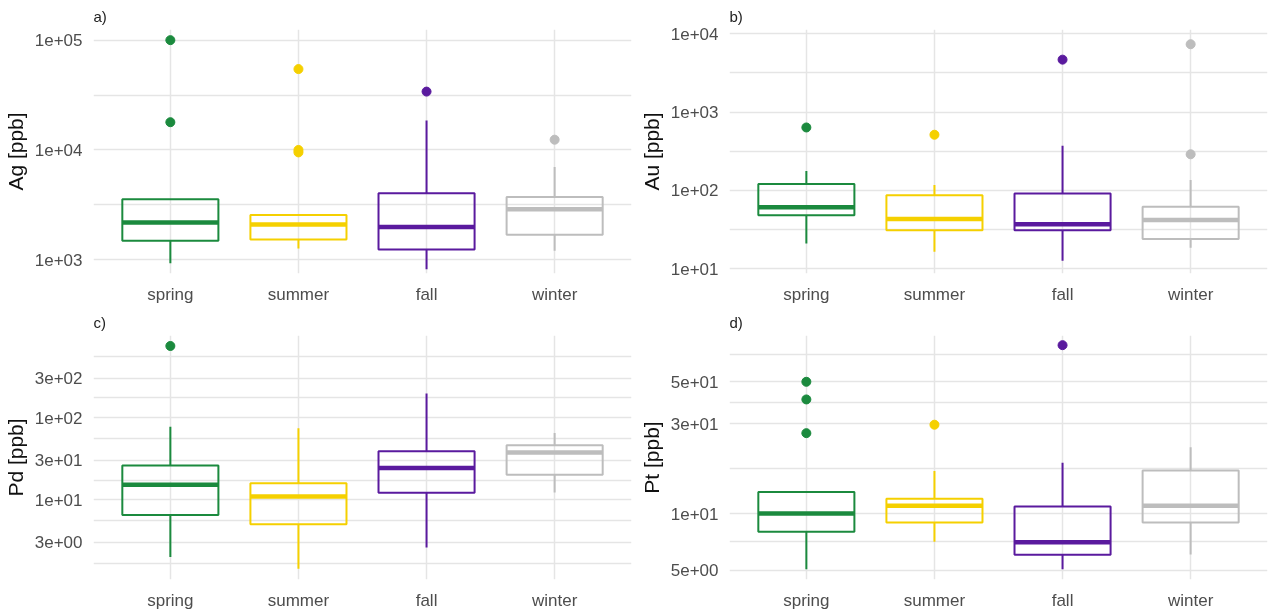 This screenshot has height=616, width=1277. I want to click on y-tick-label: 3e+00, so click(58, 543).